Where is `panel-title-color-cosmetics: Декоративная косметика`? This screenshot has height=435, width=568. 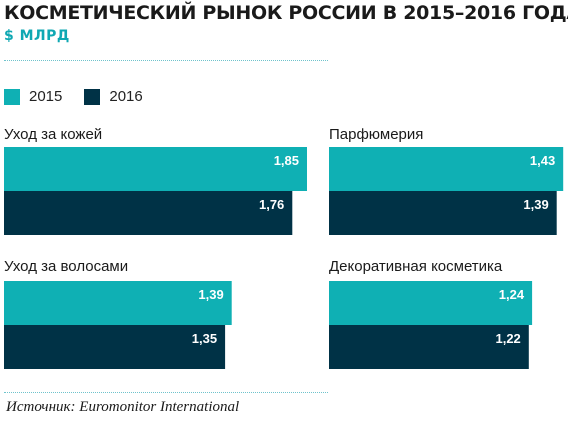
panel-title-color-cosmetics: Декоративная косметика is located at coordinates (416, 266).